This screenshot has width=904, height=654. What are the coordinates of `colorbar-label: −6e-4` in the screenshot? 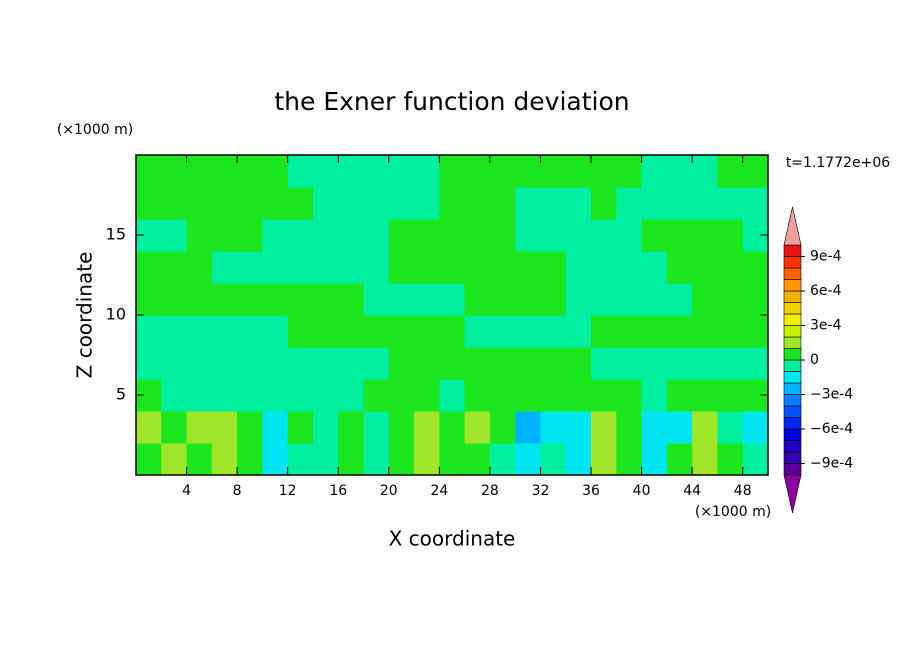 It's located at (831, 429).